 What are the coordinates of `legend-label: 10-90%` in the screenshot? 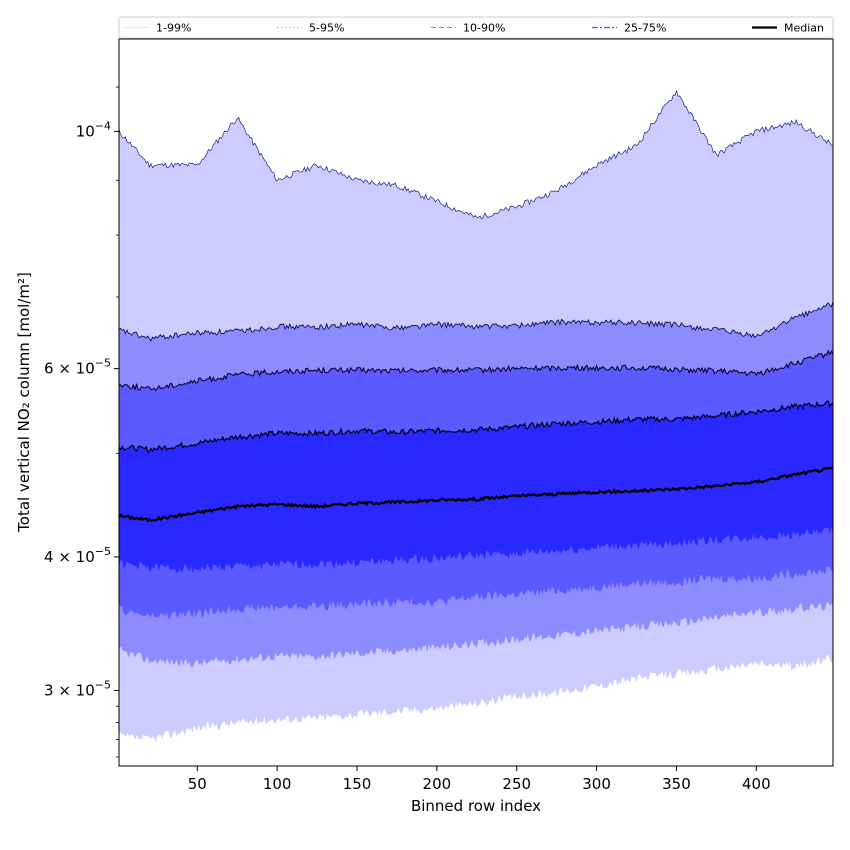 It's located at (484, 28).